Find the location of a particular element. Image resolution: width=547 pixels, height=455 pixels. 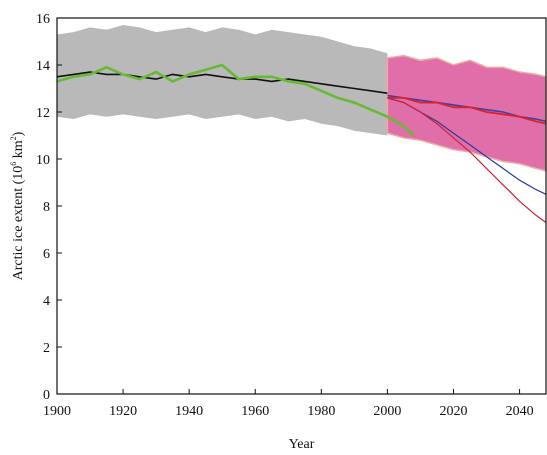

series-line-red is located at coordinates (467, 111).